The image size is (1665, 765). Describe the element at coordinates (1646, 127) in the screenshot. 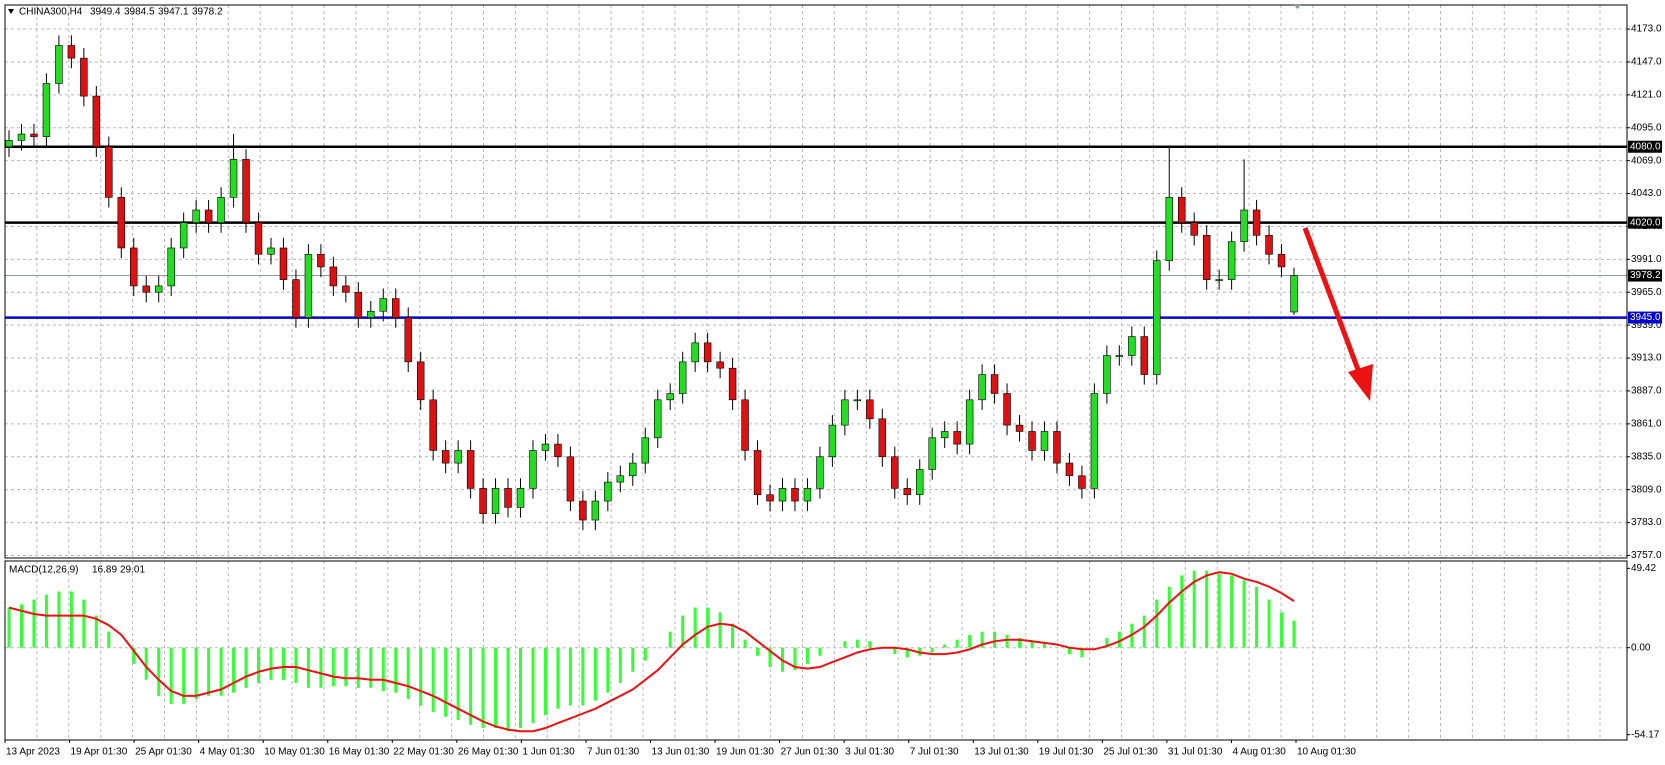

I see `y-tick-label: 4095.0` at that location.